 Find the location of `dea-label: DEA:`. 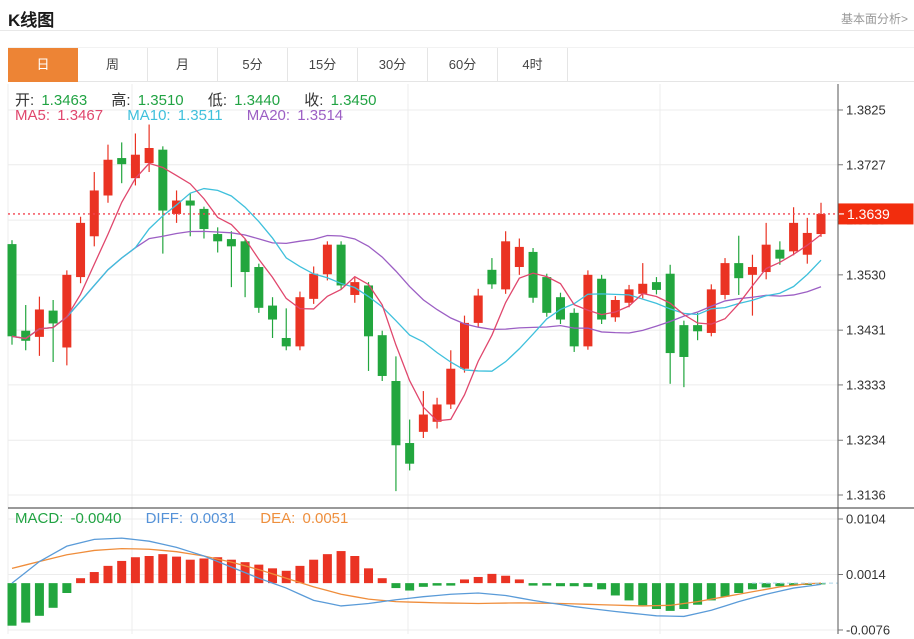

dea-label: DEA: is located at coordinates (278, 518).